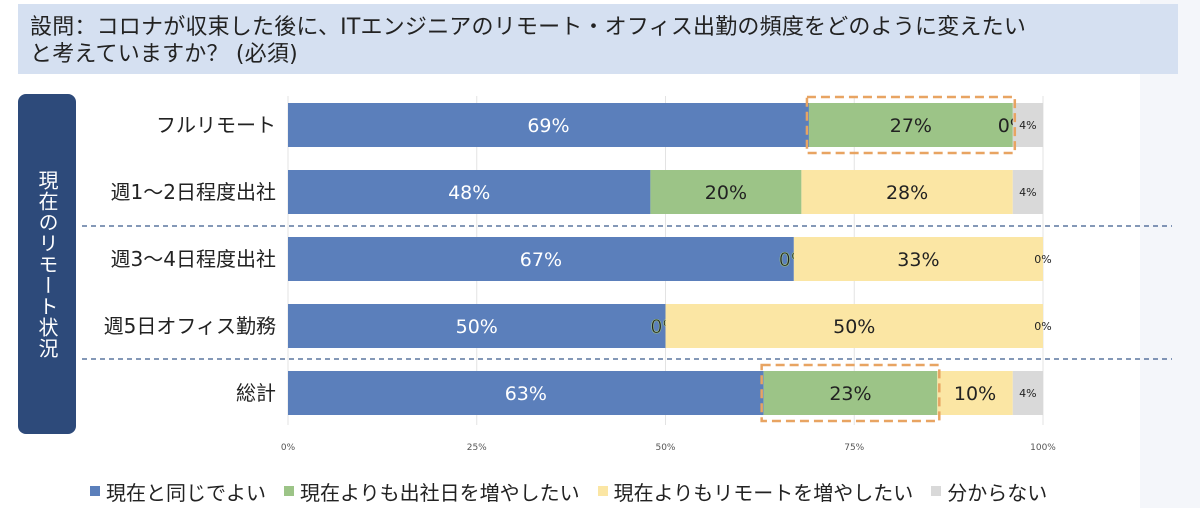 The height and width of the screenshot is (508, 1200). I want to click on data-label: 69%, so click(548, 126).